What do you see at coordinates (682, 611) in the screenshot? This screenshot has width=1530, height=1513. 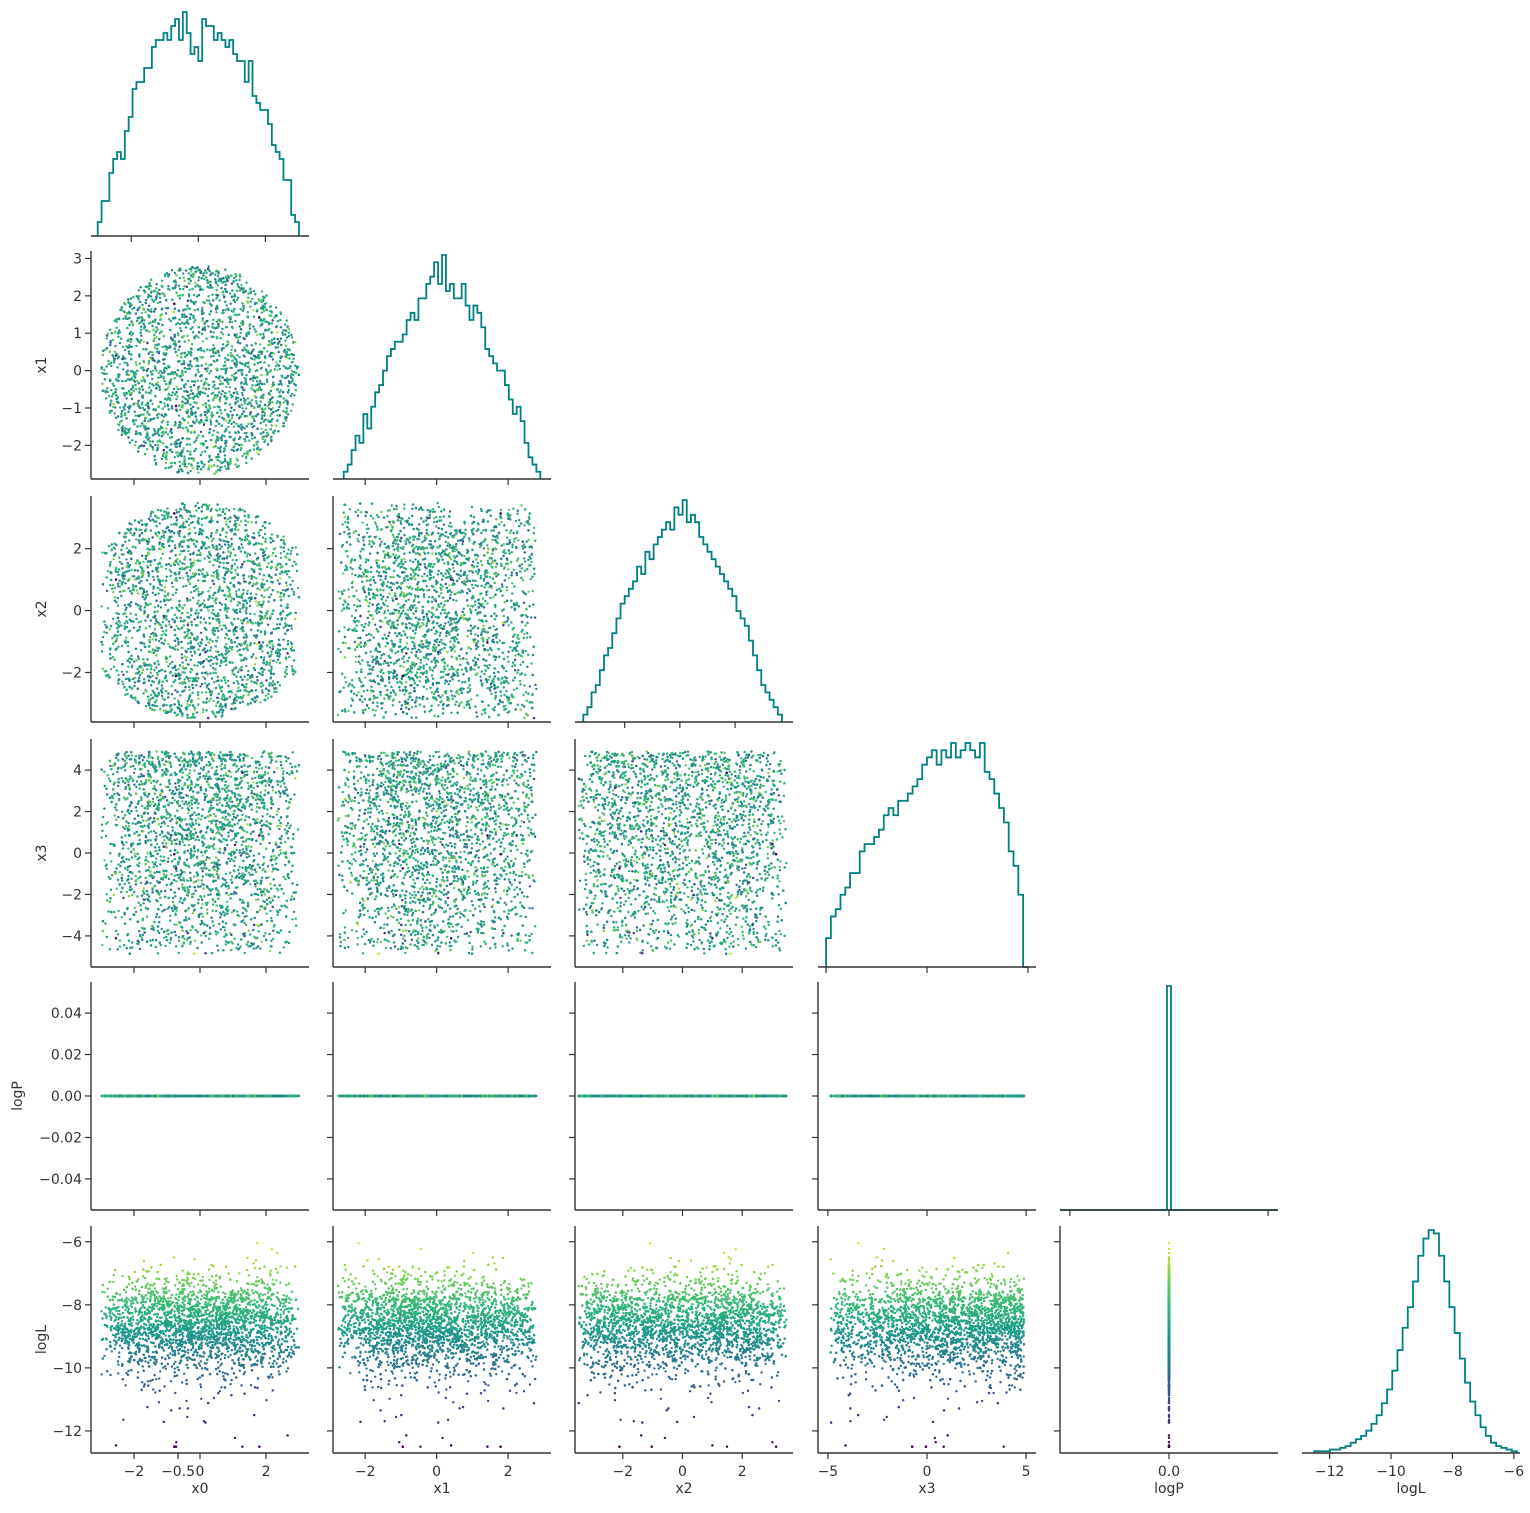 I see `histogram-x2` at bounding box center [682, 611].